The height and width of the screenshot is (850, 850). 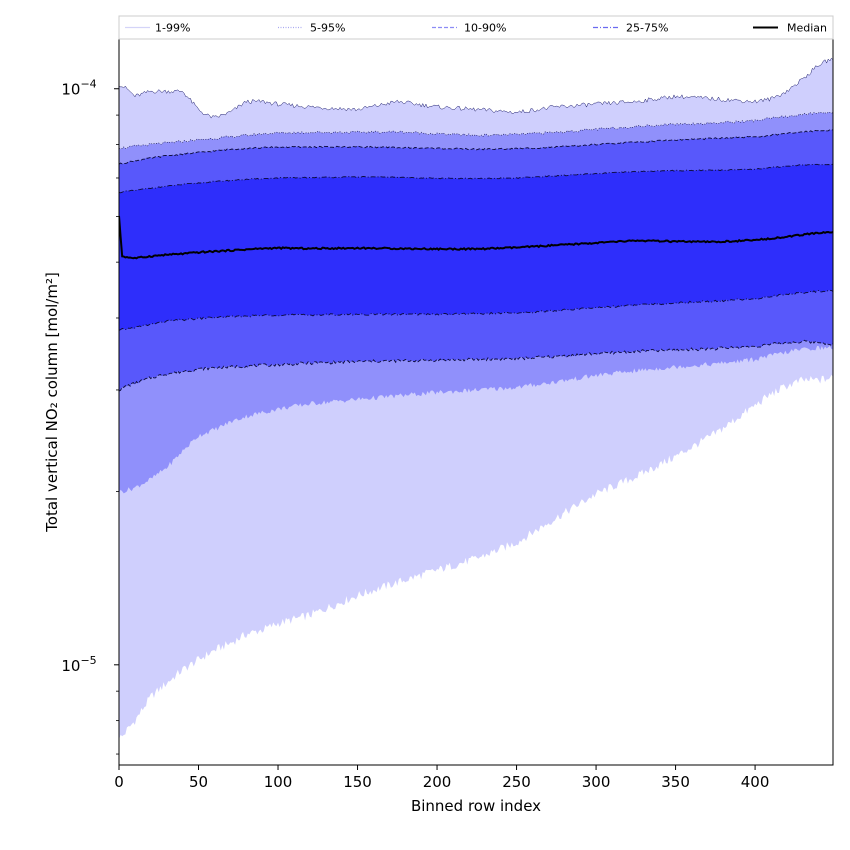 What do you see at coordinates (90, 416) in the screenshot?
I see `y-axis: 10⁻⁵ 10⁻⁴` at bounding box center [90, 416].